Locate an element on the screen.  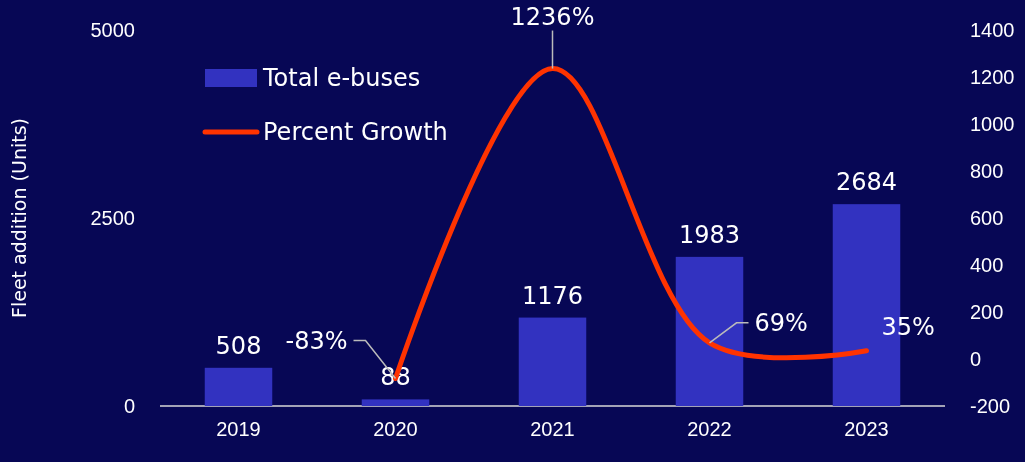
y2-tick-label: 0 is located at coordinates (976, 358).